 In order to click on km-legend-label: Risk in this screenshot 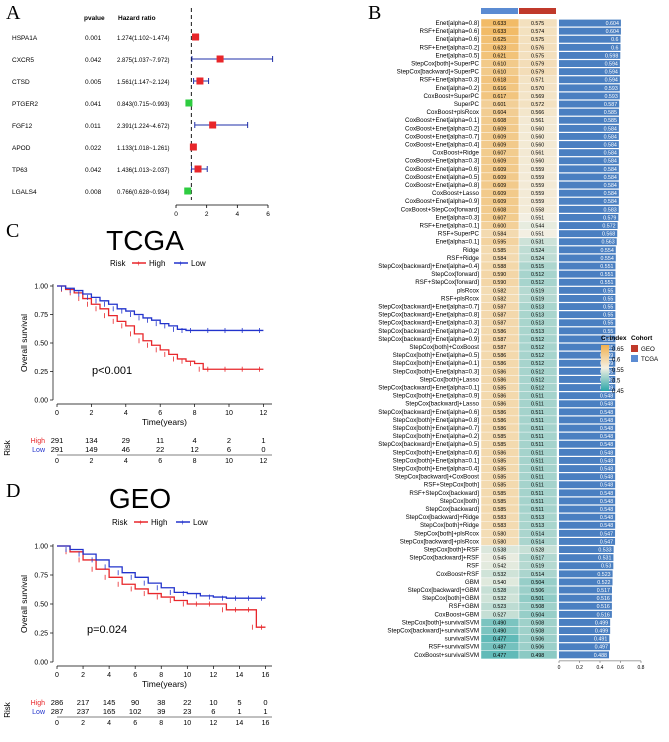, I will do `click(120, 522)`.